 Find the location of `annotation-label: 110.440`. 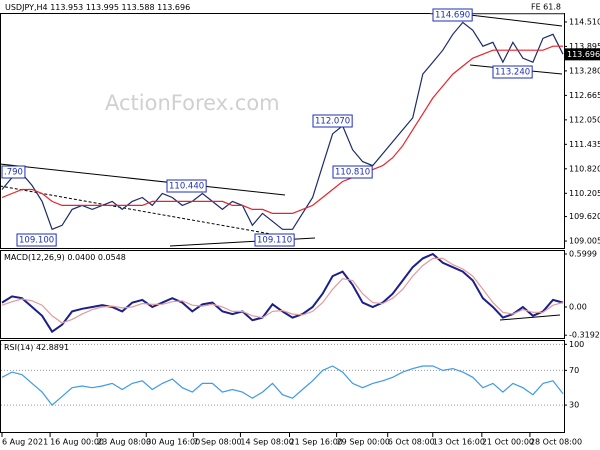

annotation-label: 110.440 is located at coordinates (186, 187).